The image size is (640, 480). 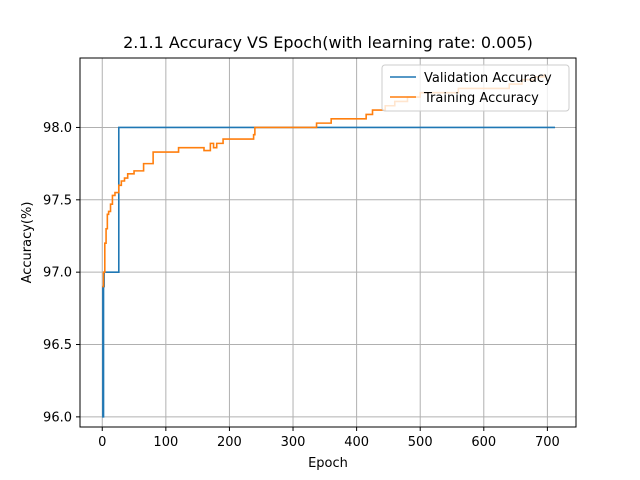 What do you see at coordinates (293, 442) in the screenshot?
I see `x-tick-label: 300` at bounding box center [293, 442].